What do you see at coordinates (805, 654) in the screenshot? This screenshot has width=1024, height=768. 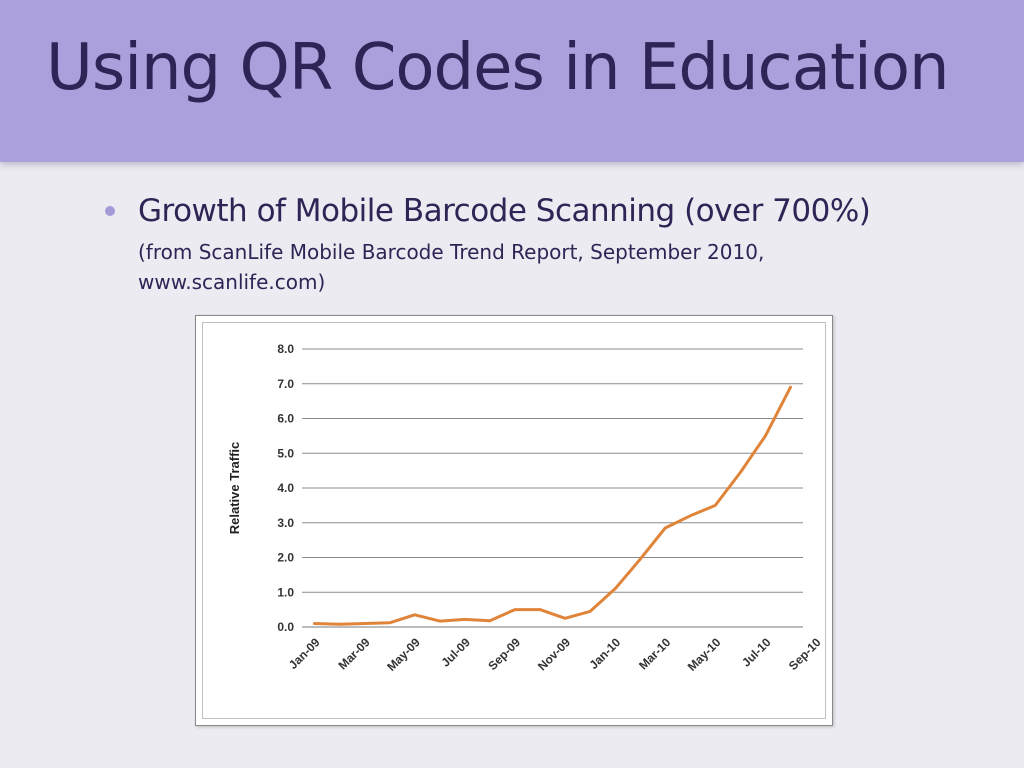 I see `x-tick-label: Sep-10` at bounding box center [805, 654].